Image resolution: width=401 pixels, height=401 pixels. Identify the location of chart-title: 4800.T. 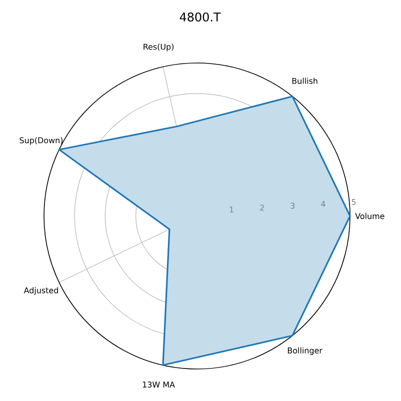
(200, 17).